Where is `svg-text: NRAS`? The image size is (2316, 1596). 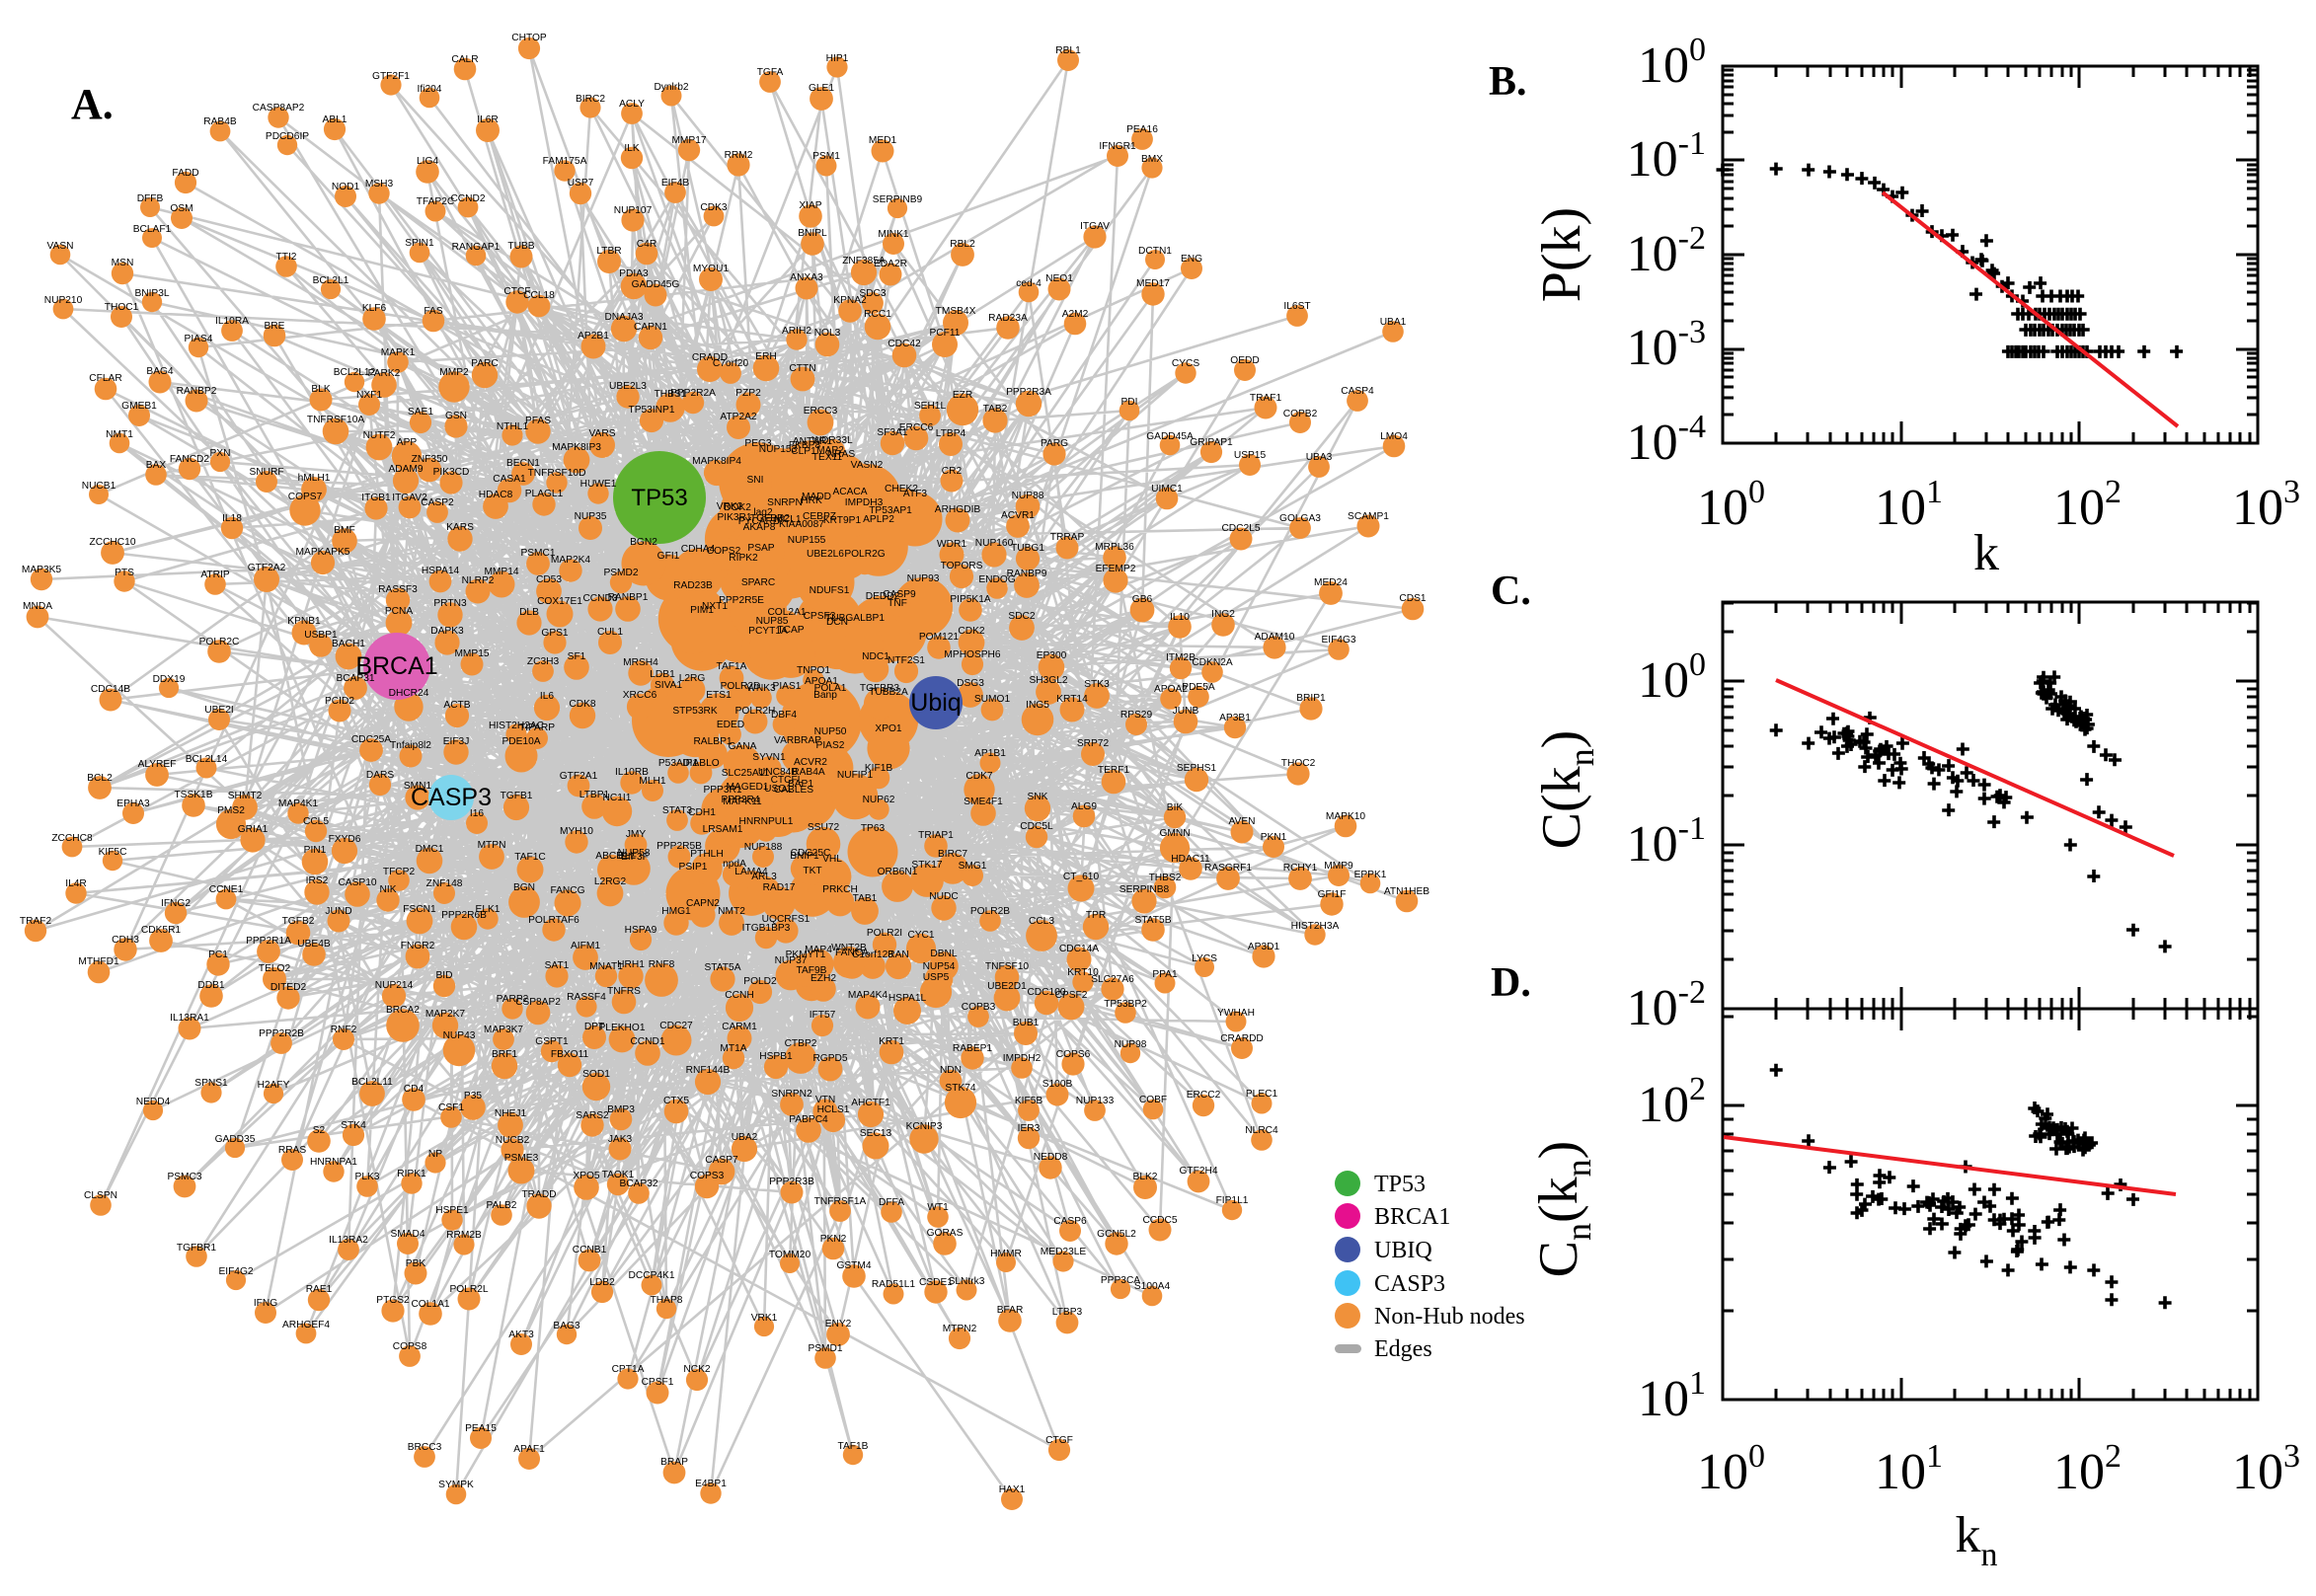 svg-text: NRAS is located at coordinates (841, 454).